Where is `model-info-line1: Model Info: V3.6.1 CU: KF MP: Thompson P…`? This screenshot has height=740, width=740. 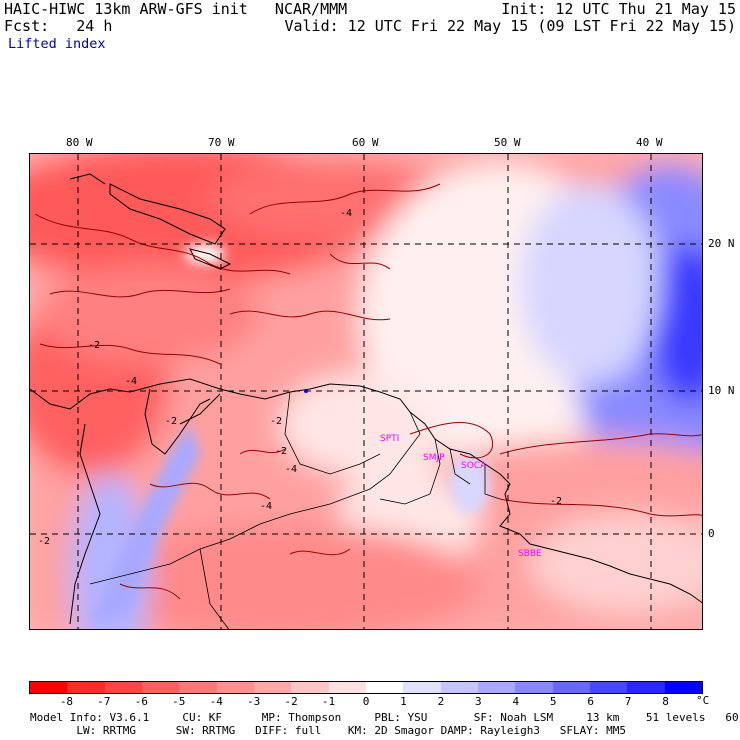
model-info-line1: Model Info: V3.6.1 CU: KF MP: Thompson P… is located at coordinates (385, 717).